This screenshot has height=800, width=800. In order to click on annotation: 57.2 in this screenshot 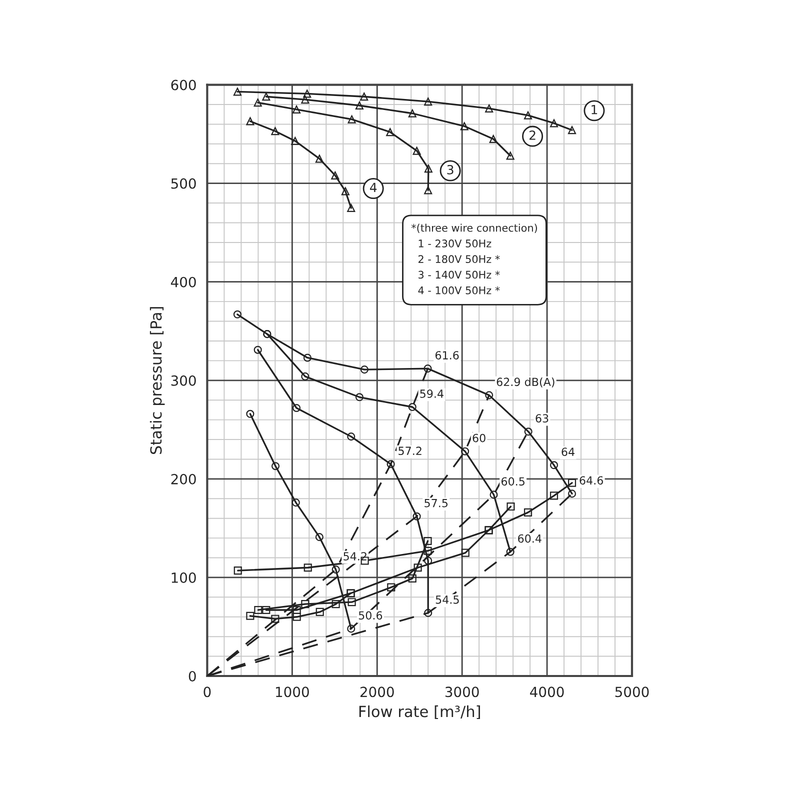, I will do `click(410, 451)`.